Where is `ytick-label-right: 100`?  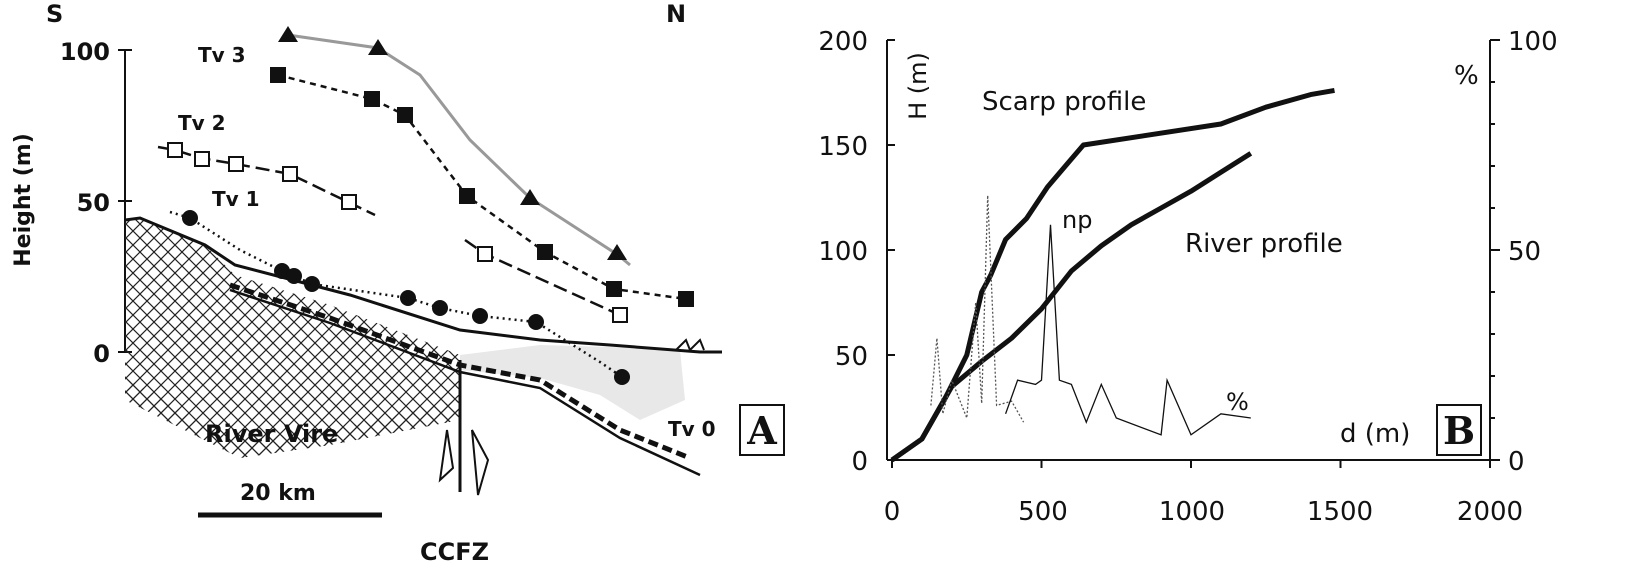
ytick-label-right: 100 is located at coordinates (1533, 42).